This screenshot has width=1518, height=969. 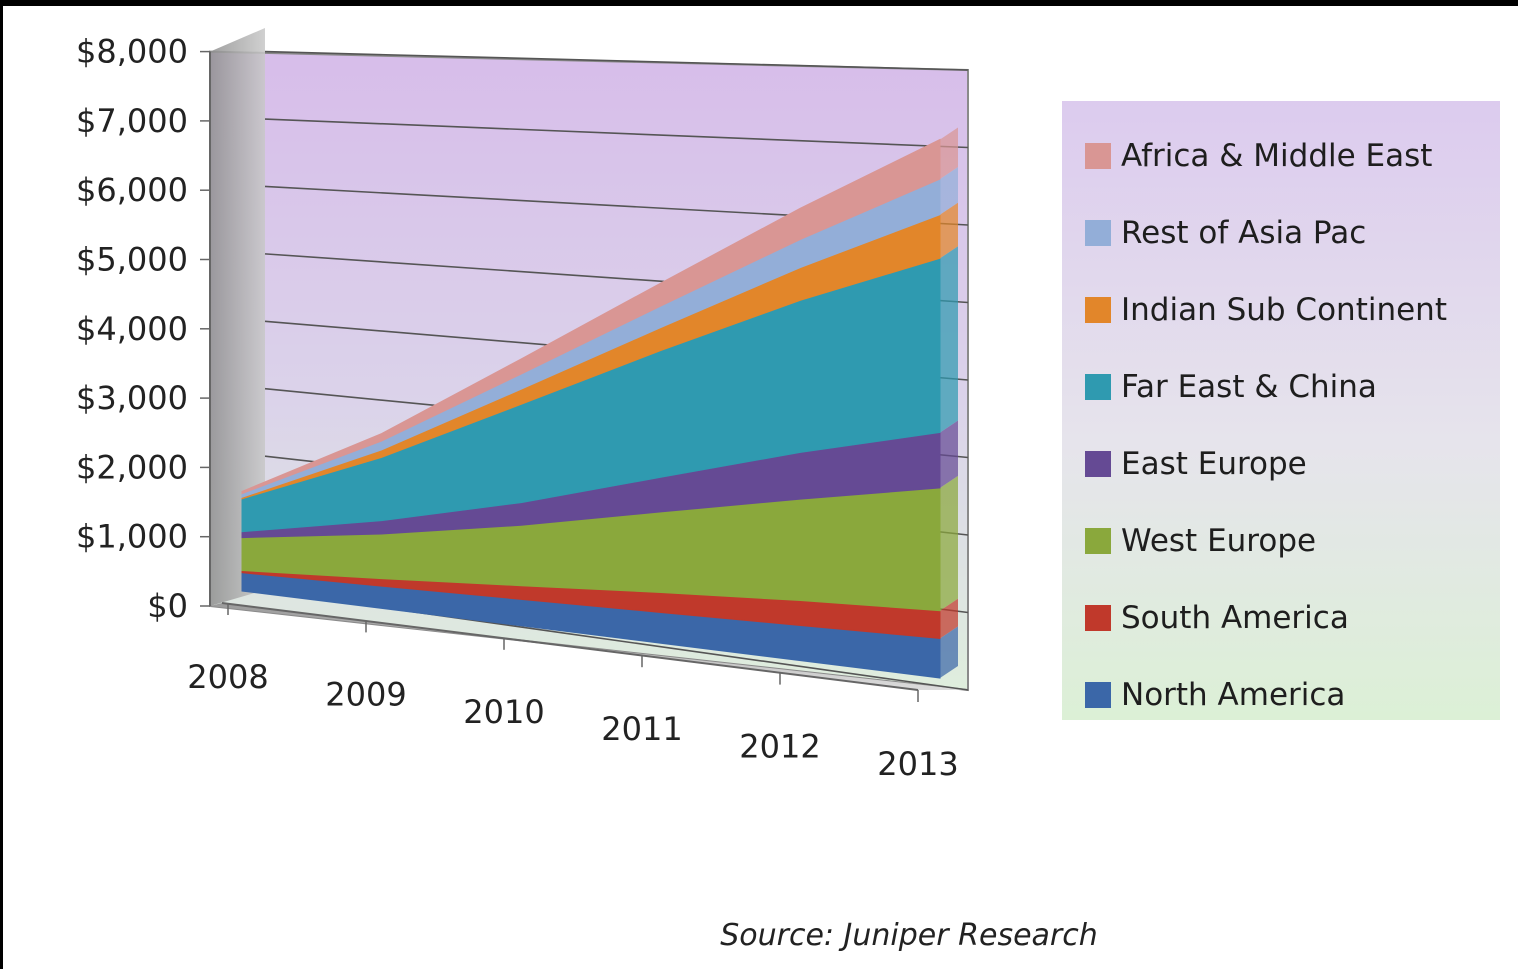 I want to click on legend-item-east-europe: East Europe, so click(x=1281, y=463).